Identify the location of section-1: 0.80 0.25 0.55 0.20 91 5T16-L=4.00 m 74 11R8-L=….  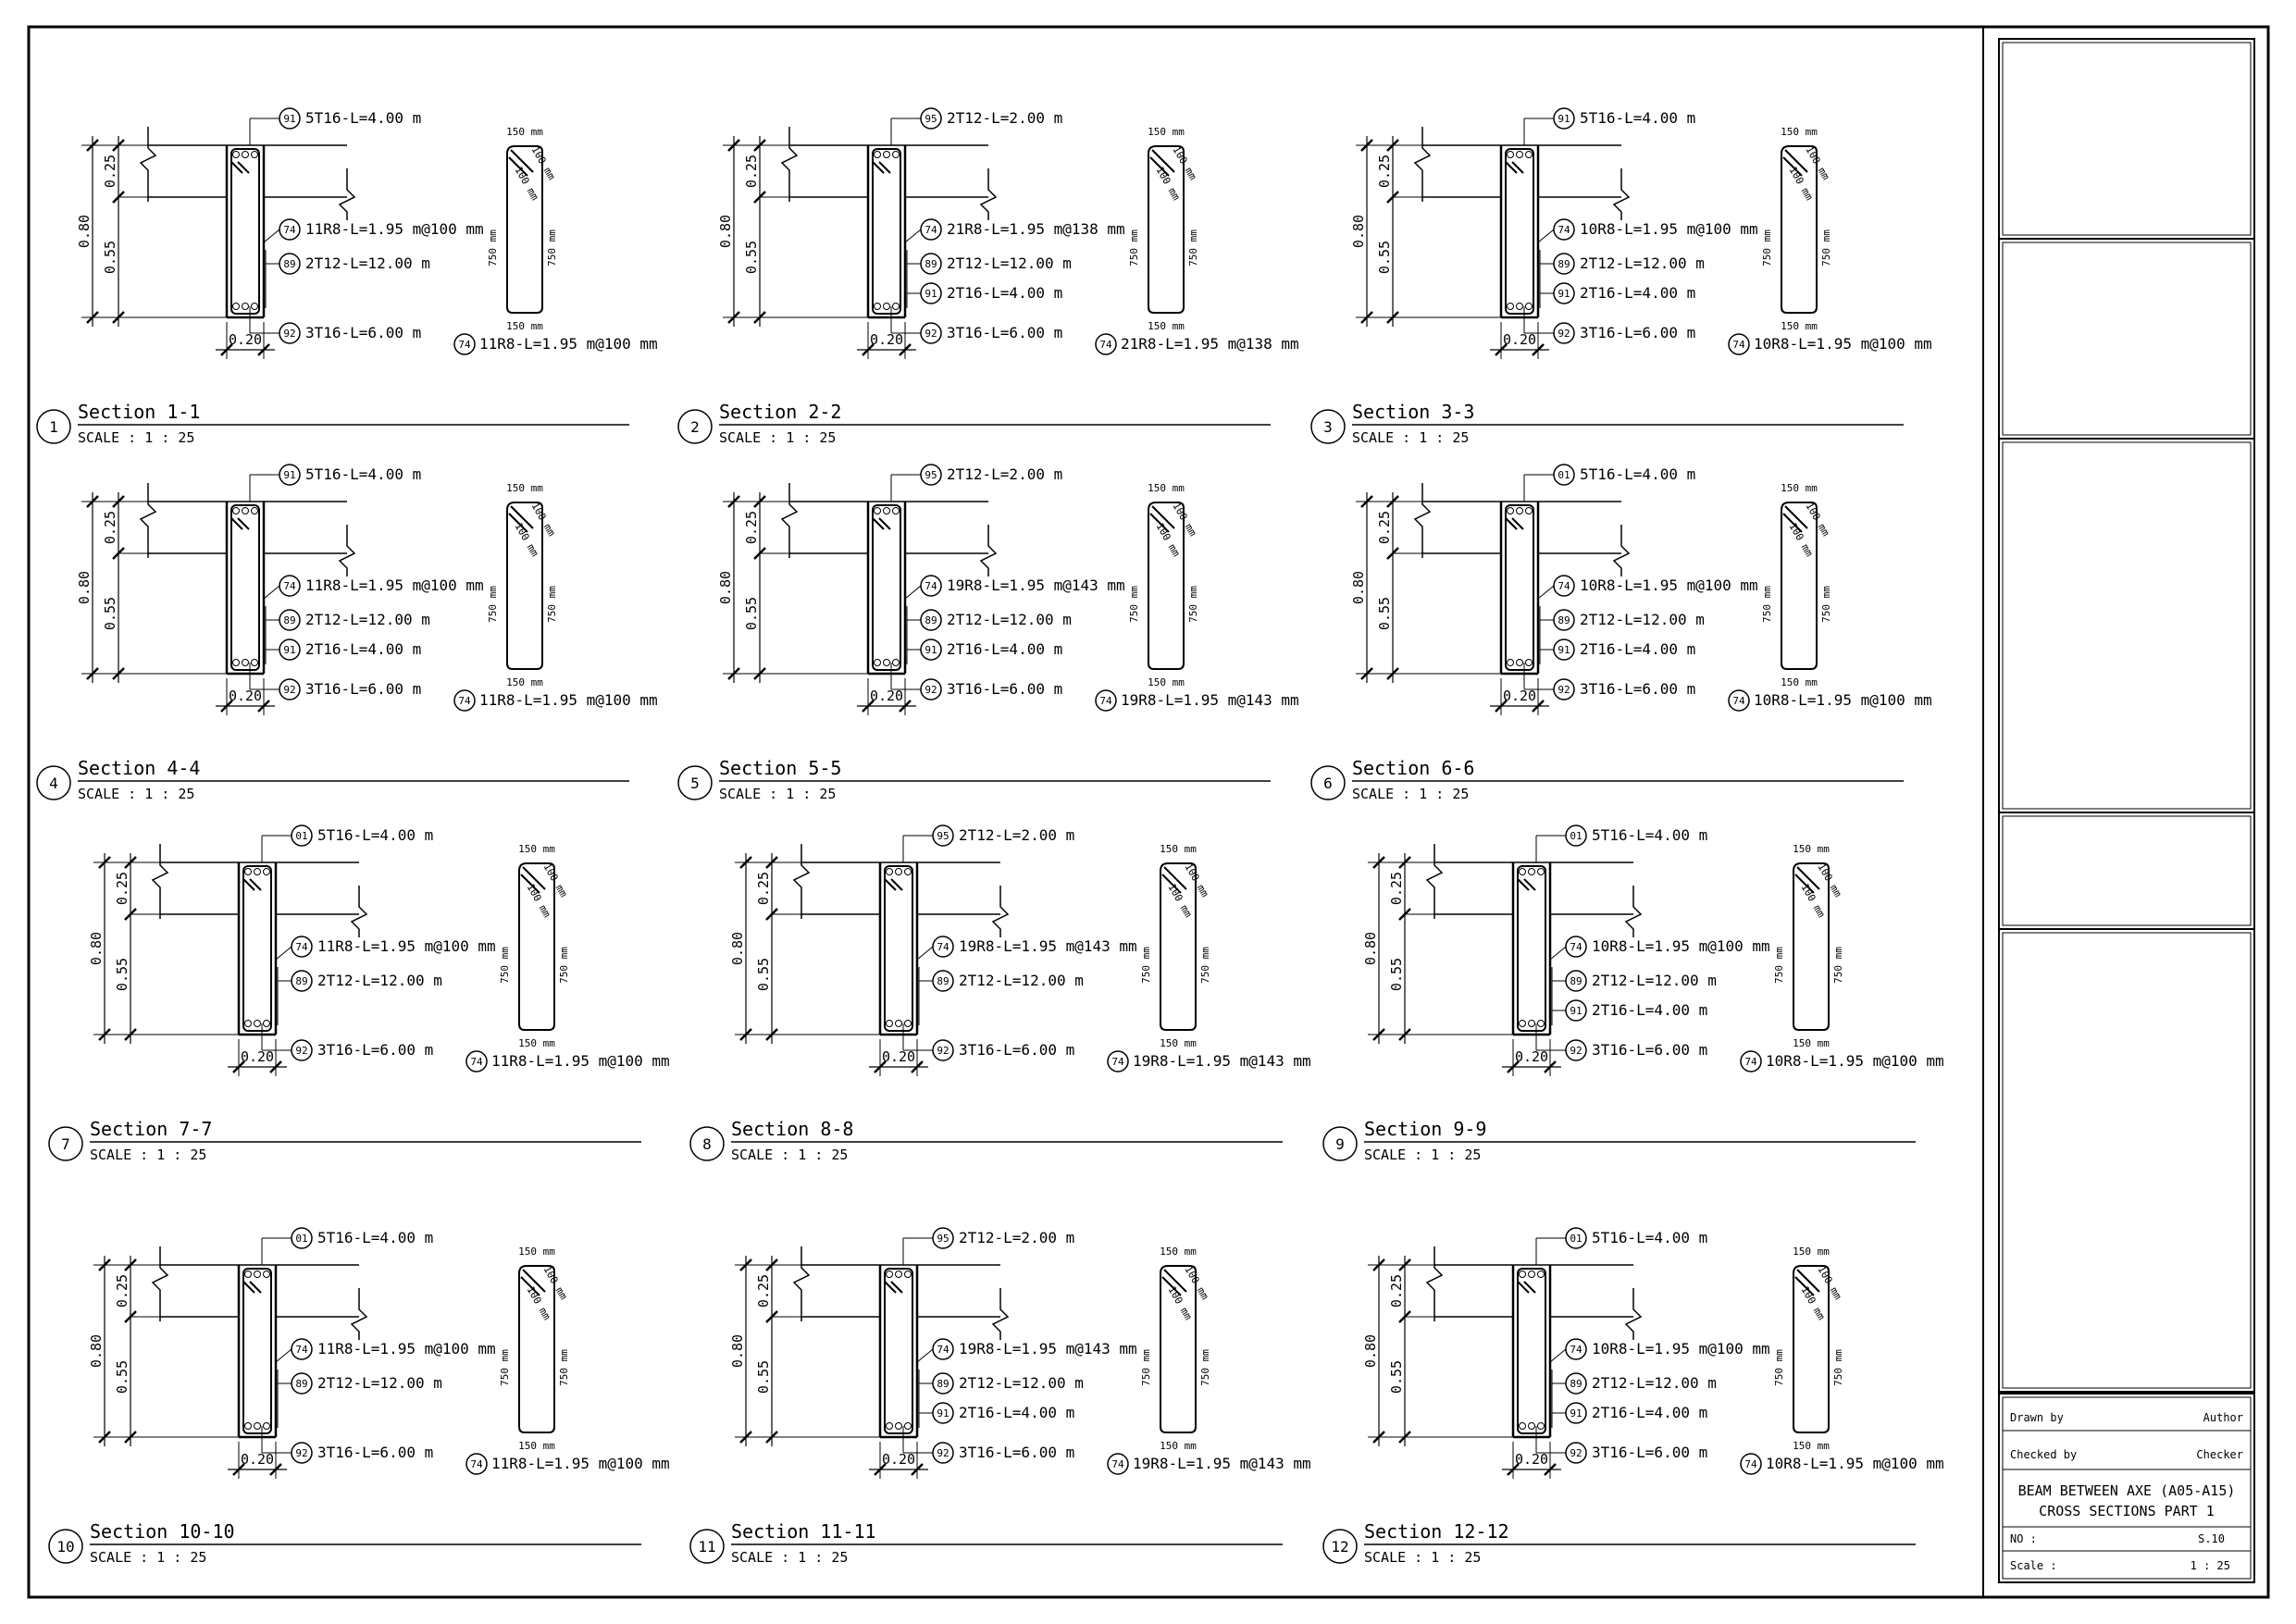
(347, 276).